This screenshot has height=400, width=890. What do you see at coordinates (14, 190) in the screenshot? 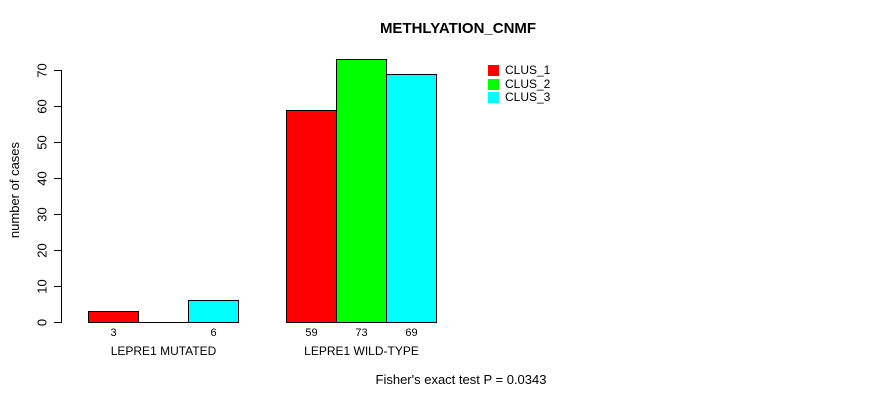
I see `y-axis-label: number of cases` at bounding box center [14, 190].